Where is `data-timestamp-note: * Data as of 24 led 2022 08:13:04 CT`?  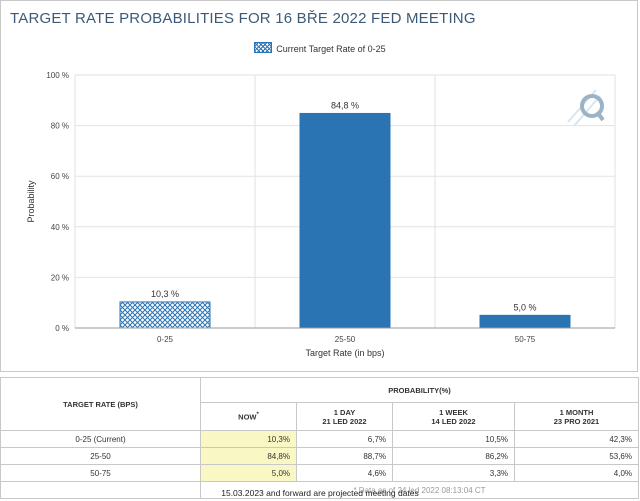
data-timestamp-note: * Data as of 24 led 2022 08:13:04 CT is located at coordinates (419, 490).